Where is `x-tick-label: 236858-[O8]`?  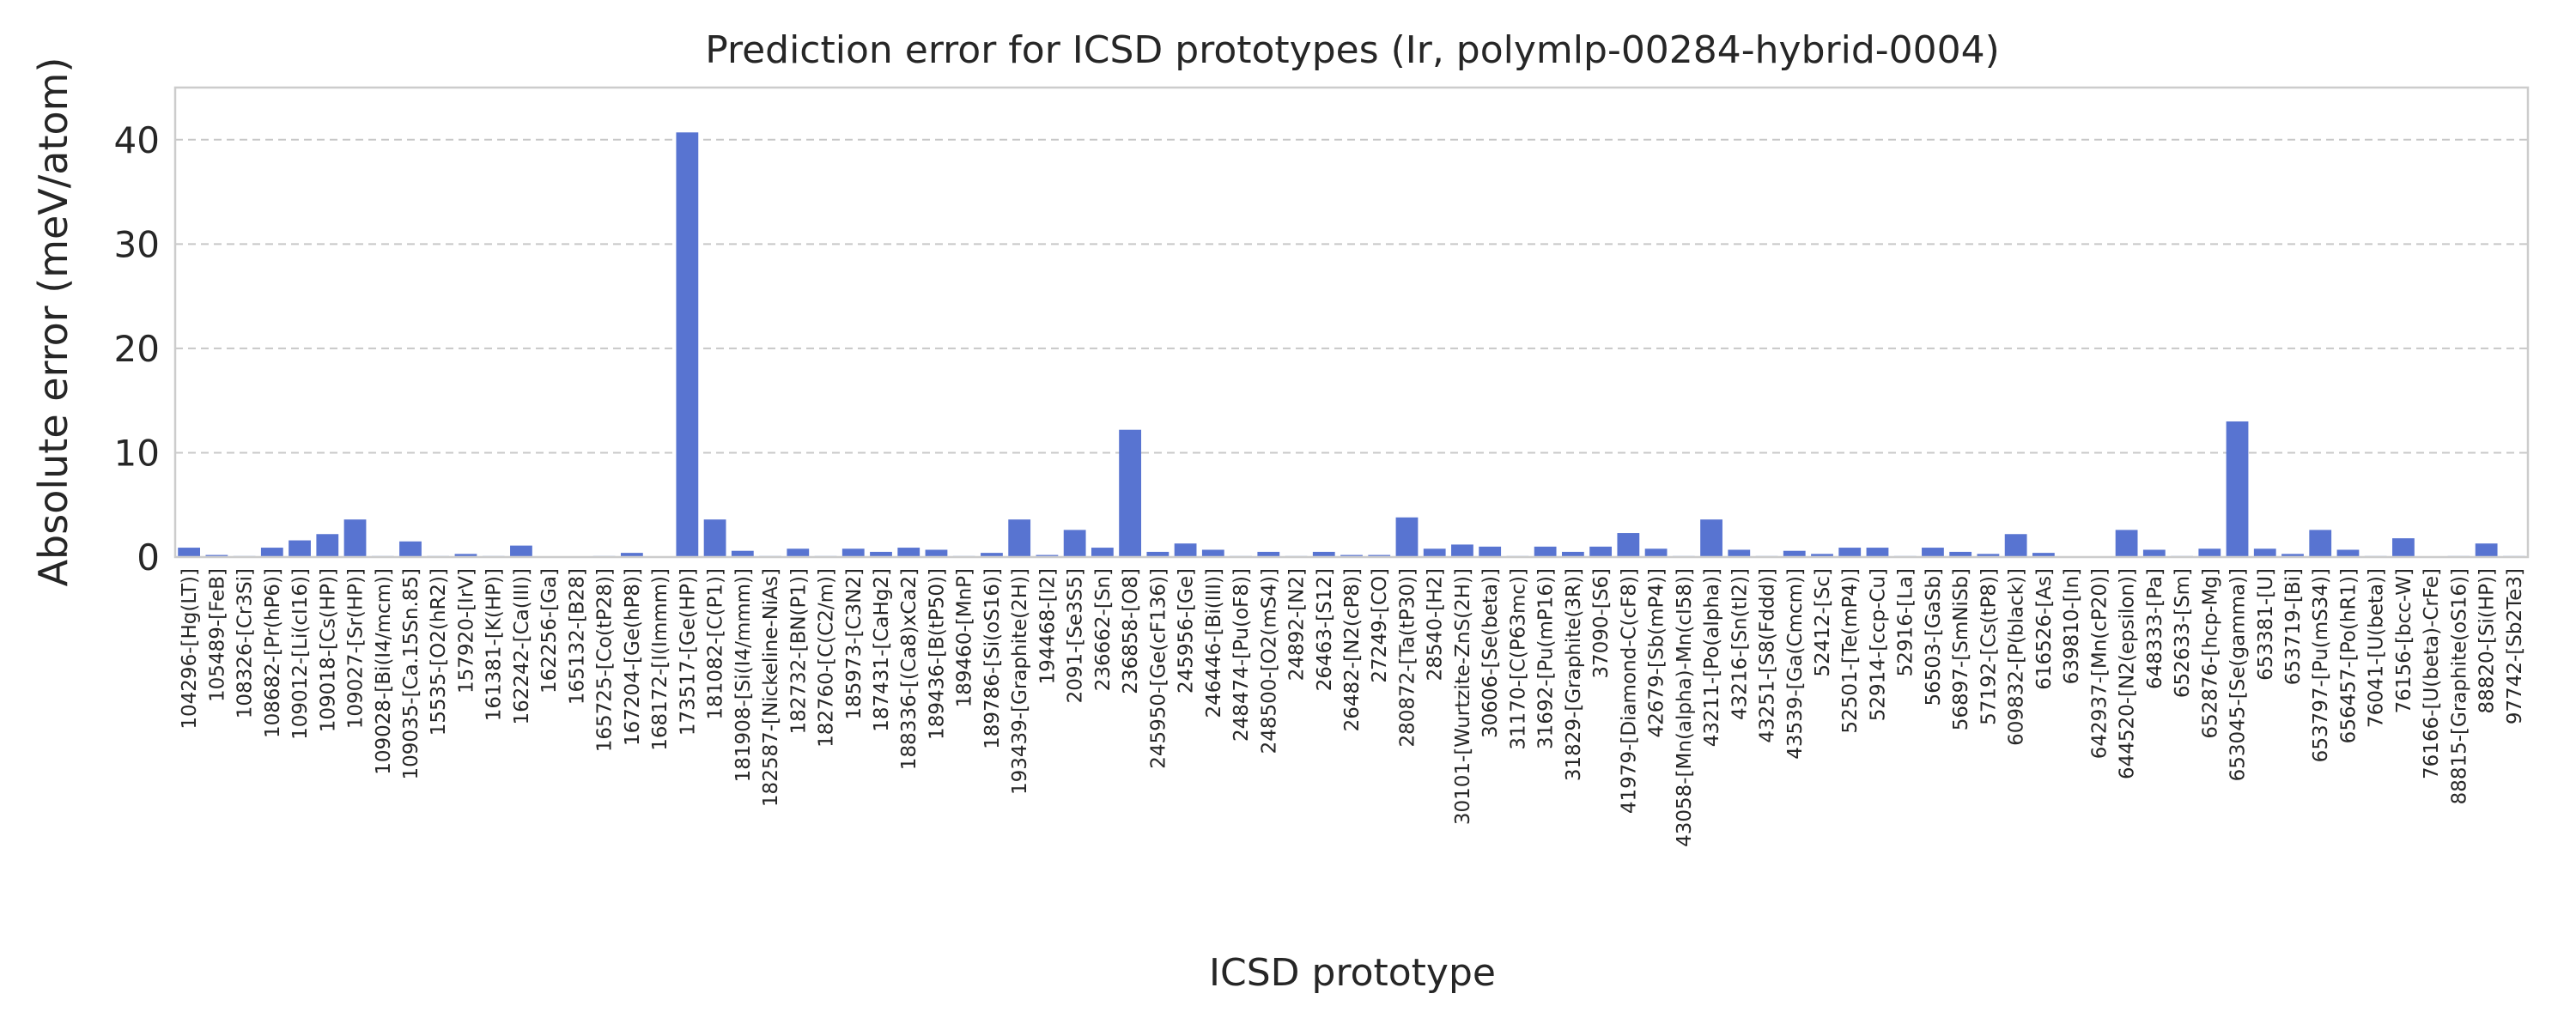 x-tick-label: 236858-[O8] is located at coordinates (1131, 631).